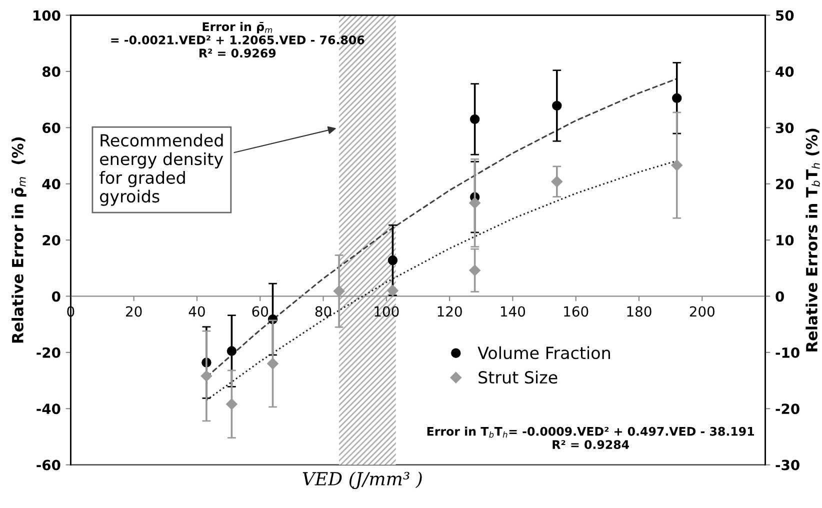 The image size is (822, 508). Describe the element at coordinates (161, 170) in the screenshot. I see `band-label: Recommended energy density for graded gyroids` at that location.